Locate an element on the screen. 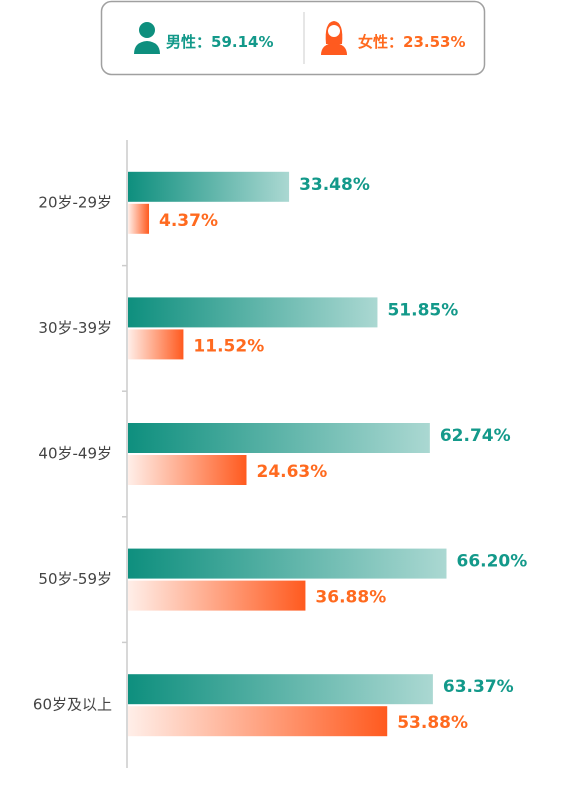 The width and height of the screenshot is (566, 794). value-label: 53.88% is located at coordinates (432, 723).